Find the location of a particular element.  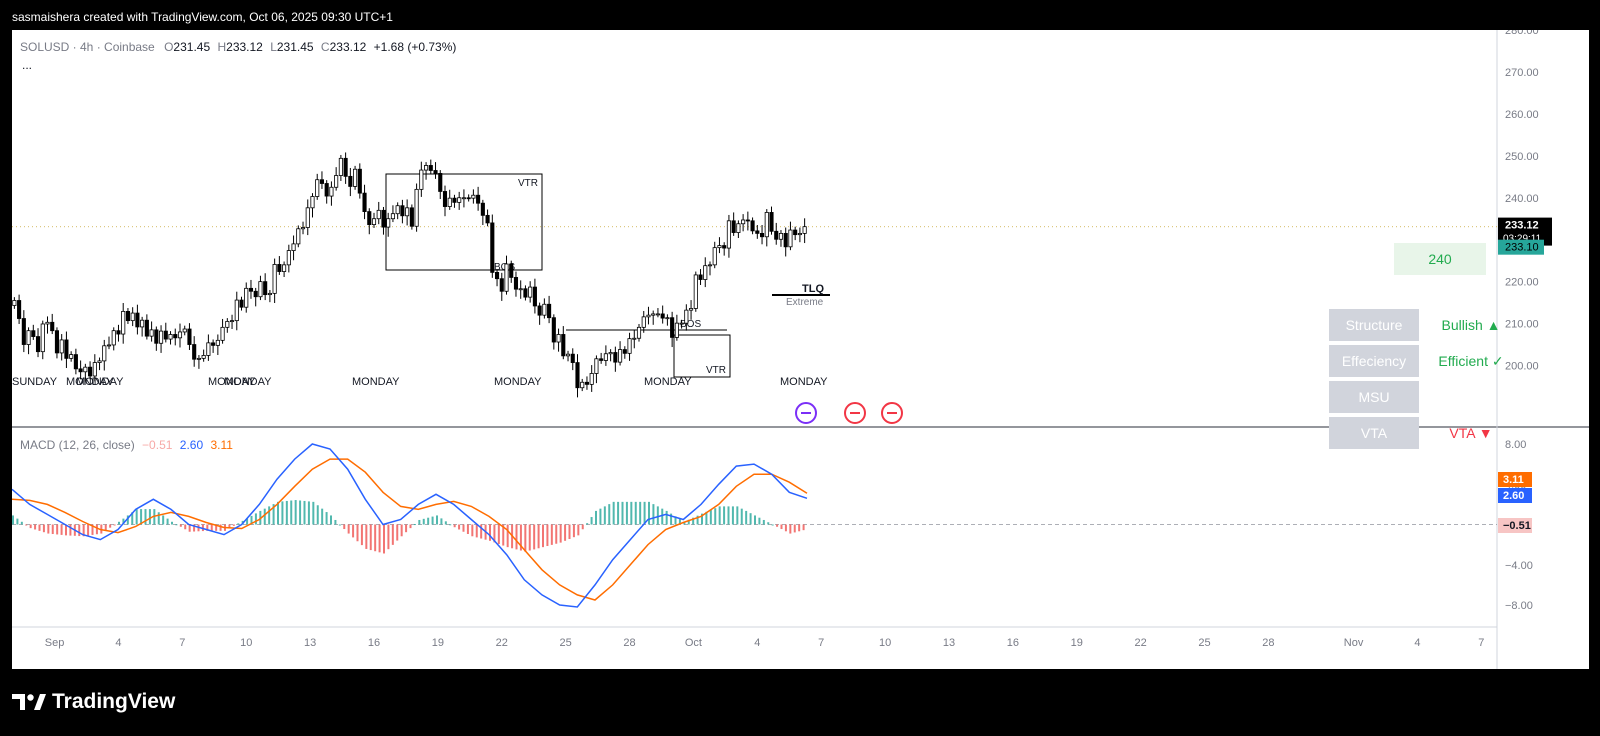

price-tick-label: 210.00 is located at coordinates (1522, 325).